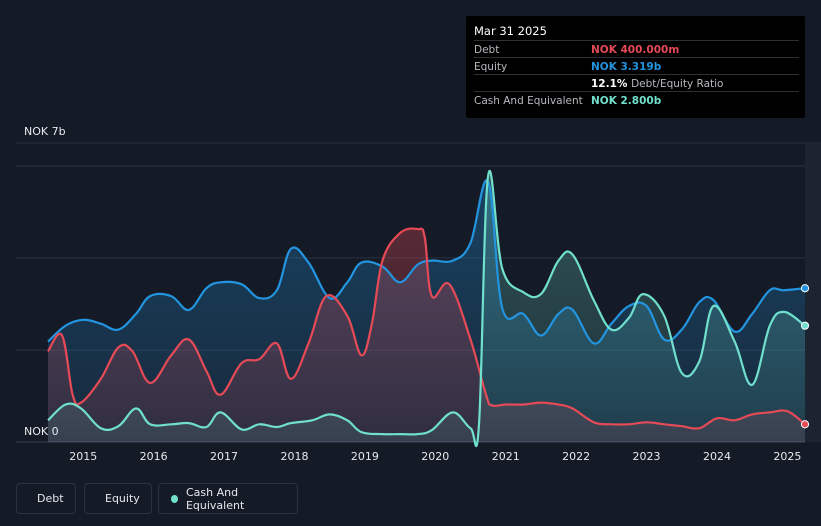  What do you see at coordinates (528, 101) in the screenshot?
I see `tooltip-cash-label: Cash And Equivalent` at bounding box center [528, 101].